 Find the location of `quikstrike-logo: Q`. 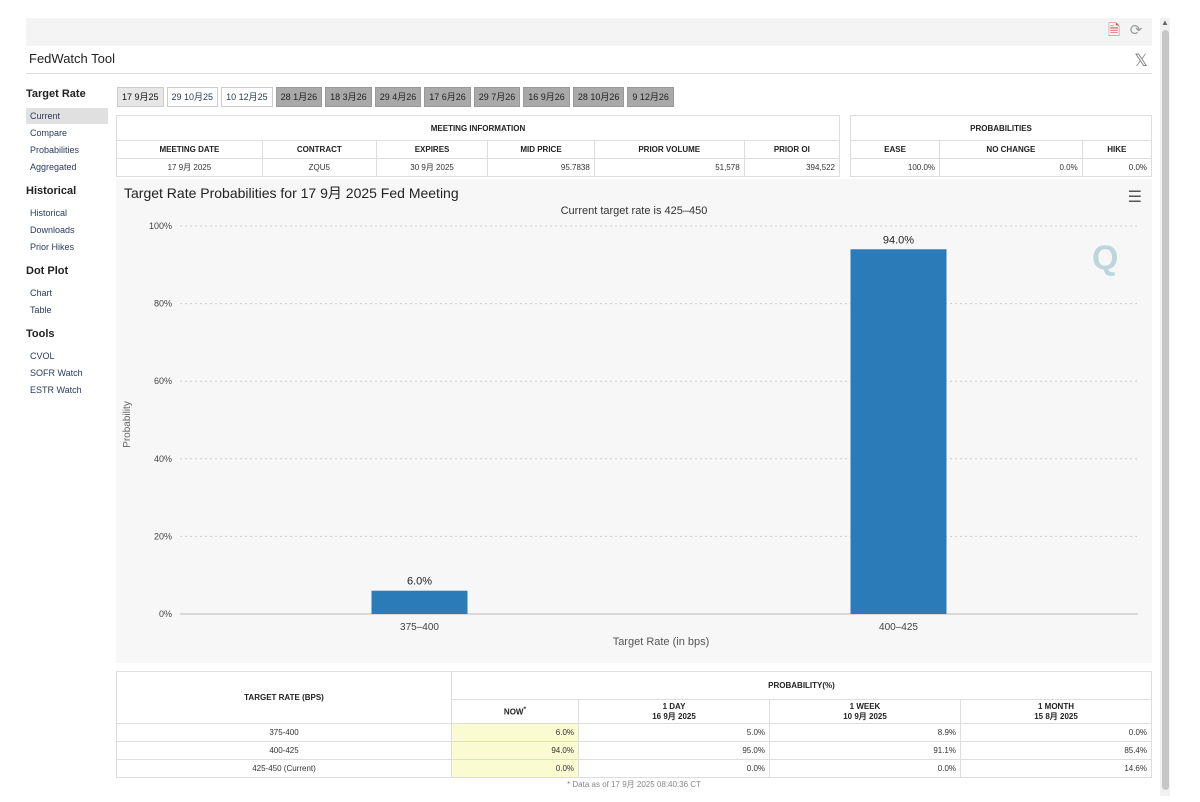

quikstrike-logo: Q is located at coordinates (1105, 258).